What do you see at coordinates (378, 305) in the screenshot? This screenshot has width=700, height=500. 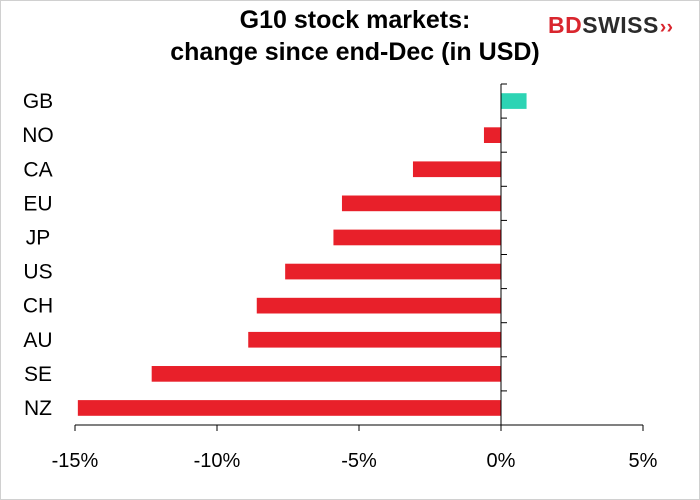 I see `bar-ch` at bounding box center [378, 305].